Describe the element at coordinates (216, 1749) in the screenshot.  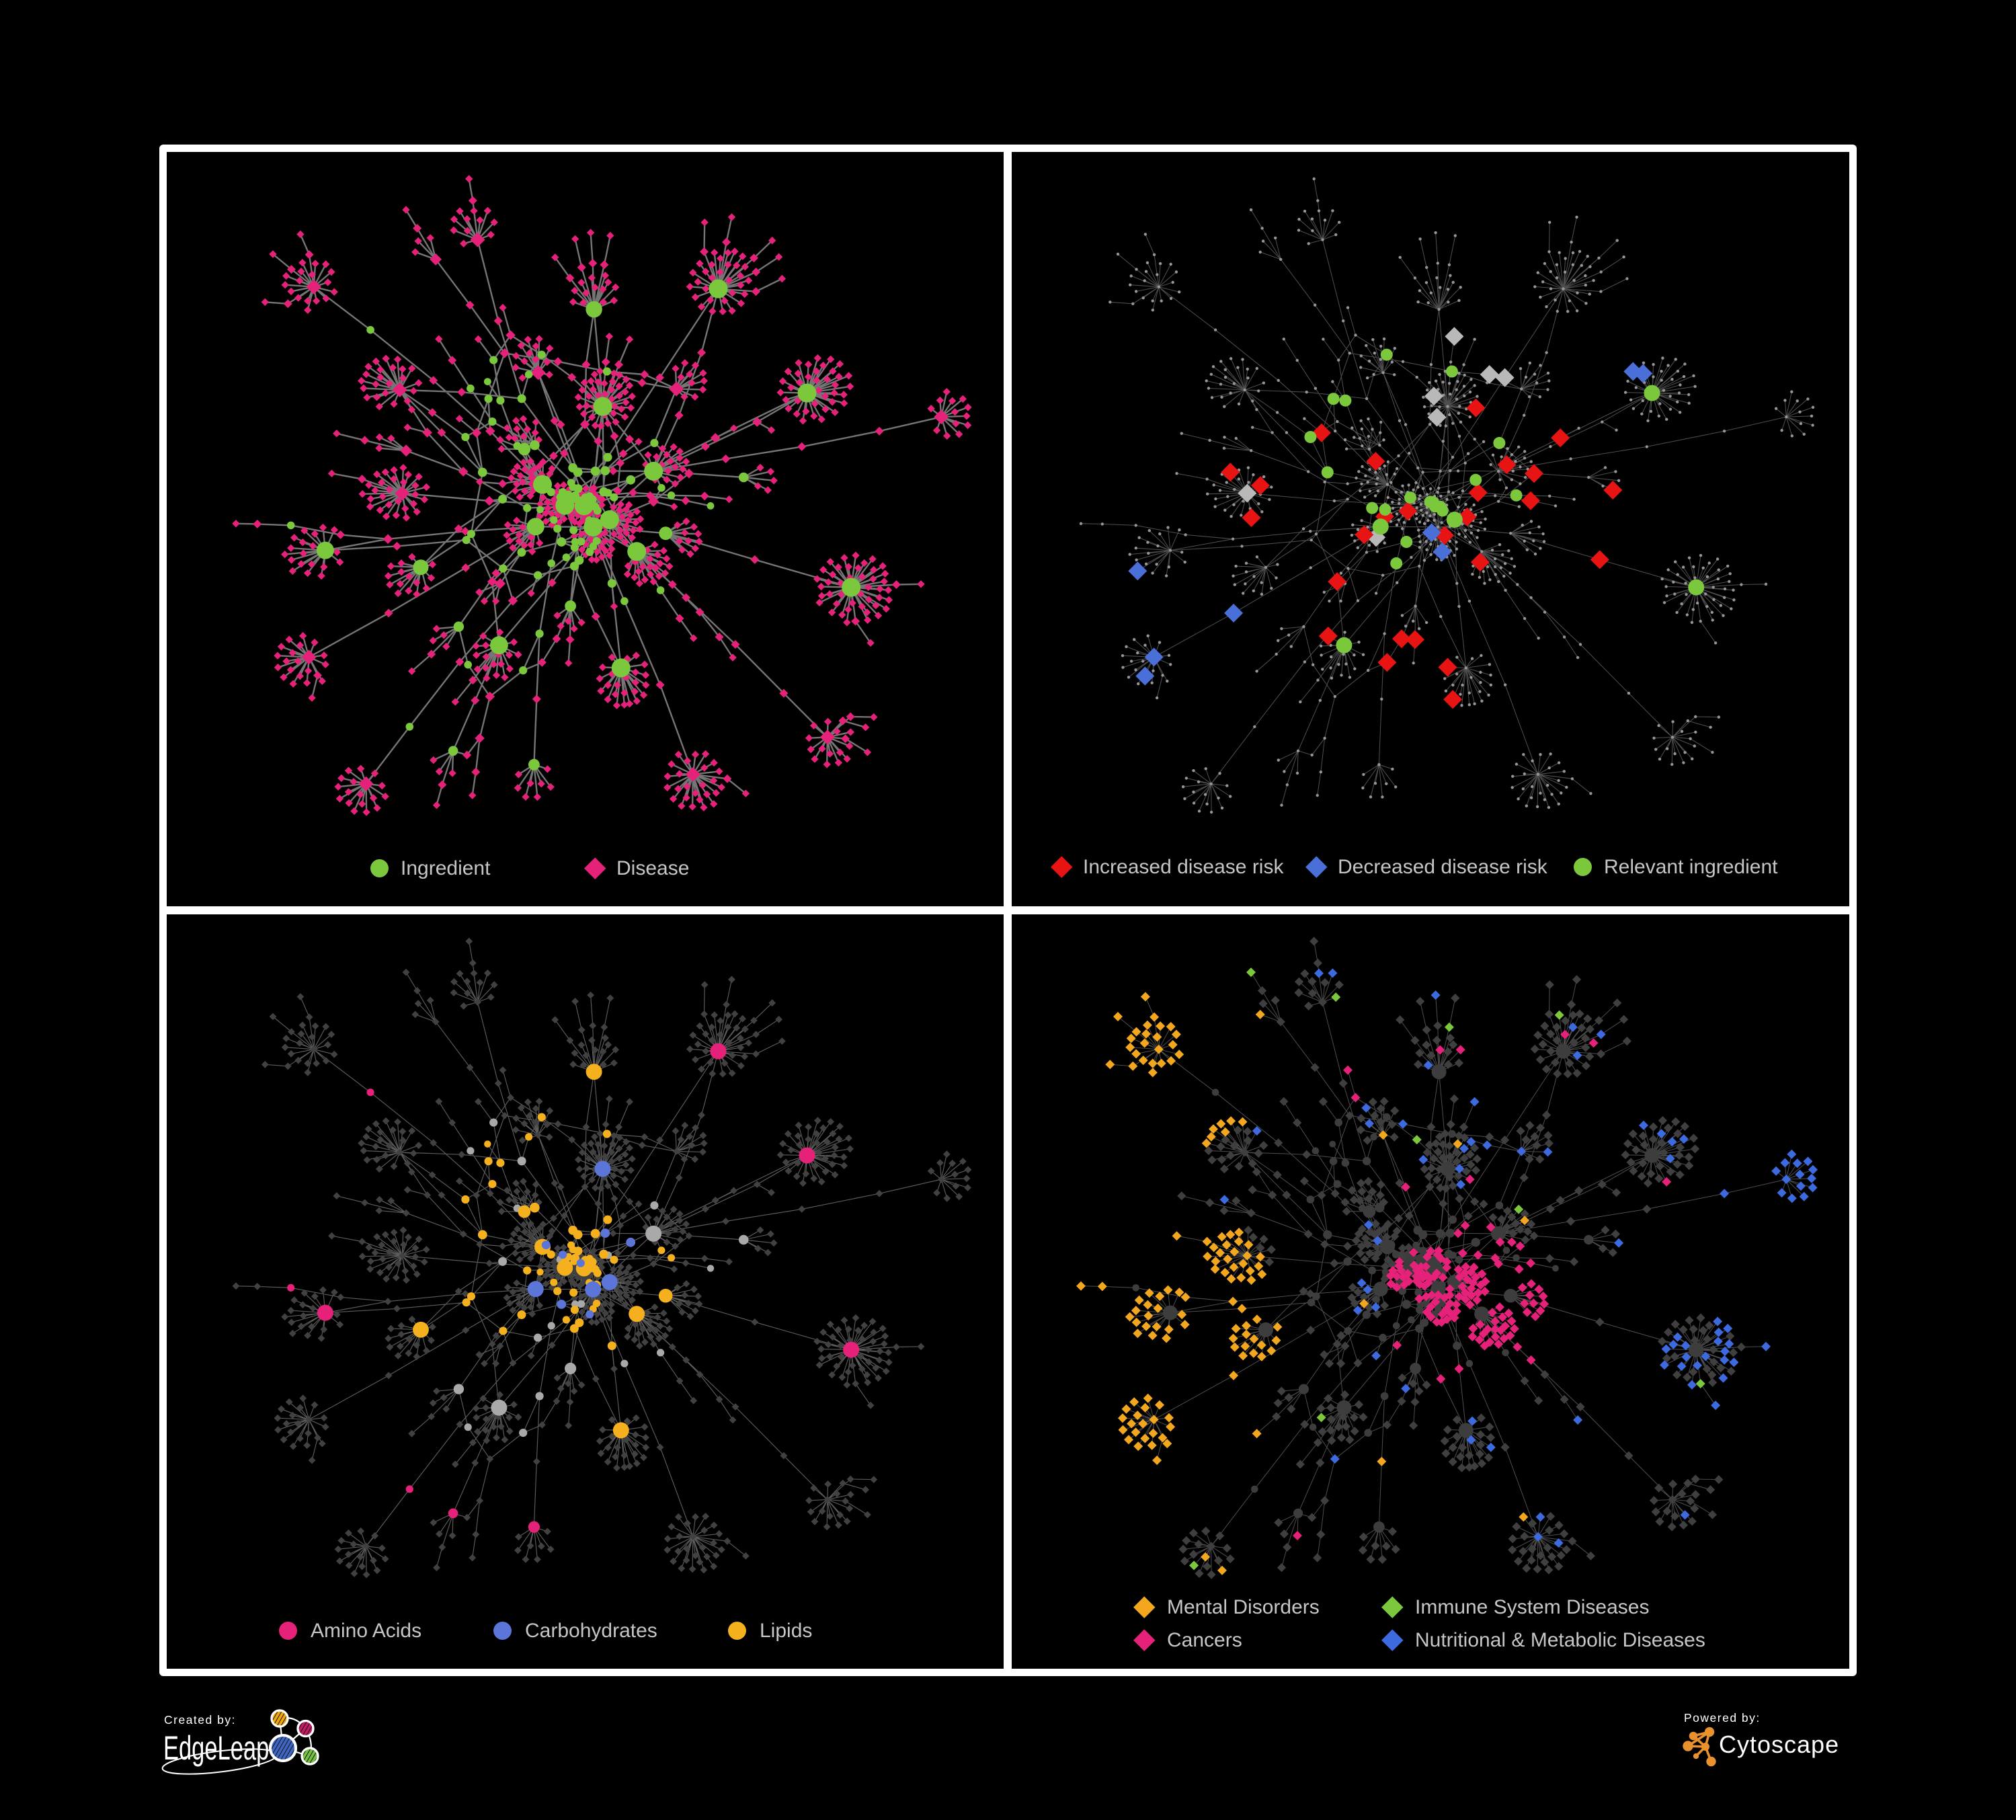
I see `svg-text: EdgeLeap` at that location.